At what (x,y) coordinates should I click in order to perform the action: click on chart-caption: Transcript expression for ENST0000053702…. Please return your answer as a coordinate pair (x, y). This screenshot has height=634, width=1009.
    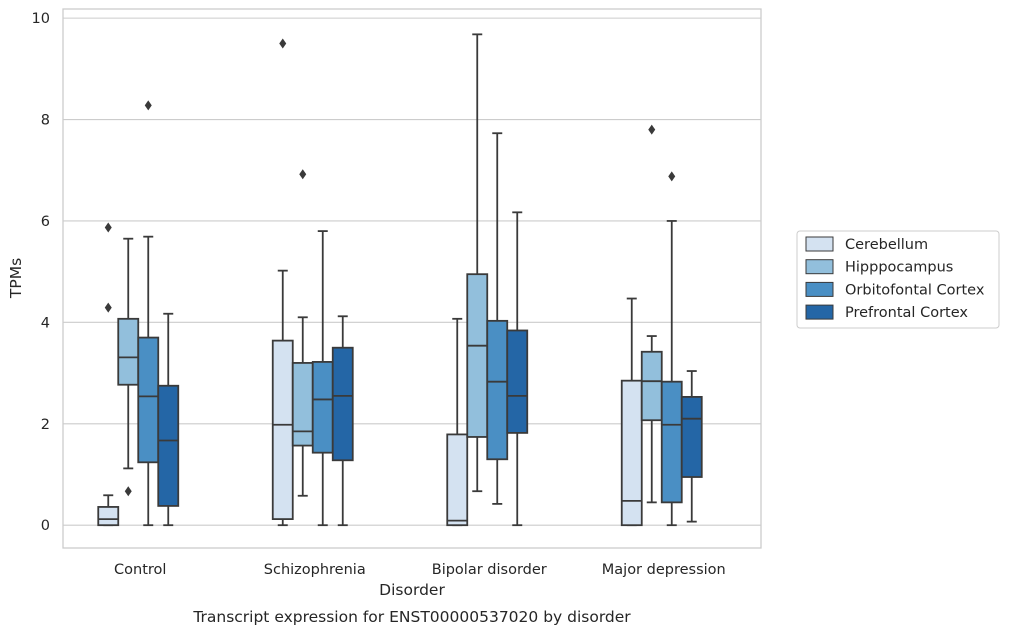
    Looking at the image, I should click on (411, 617).